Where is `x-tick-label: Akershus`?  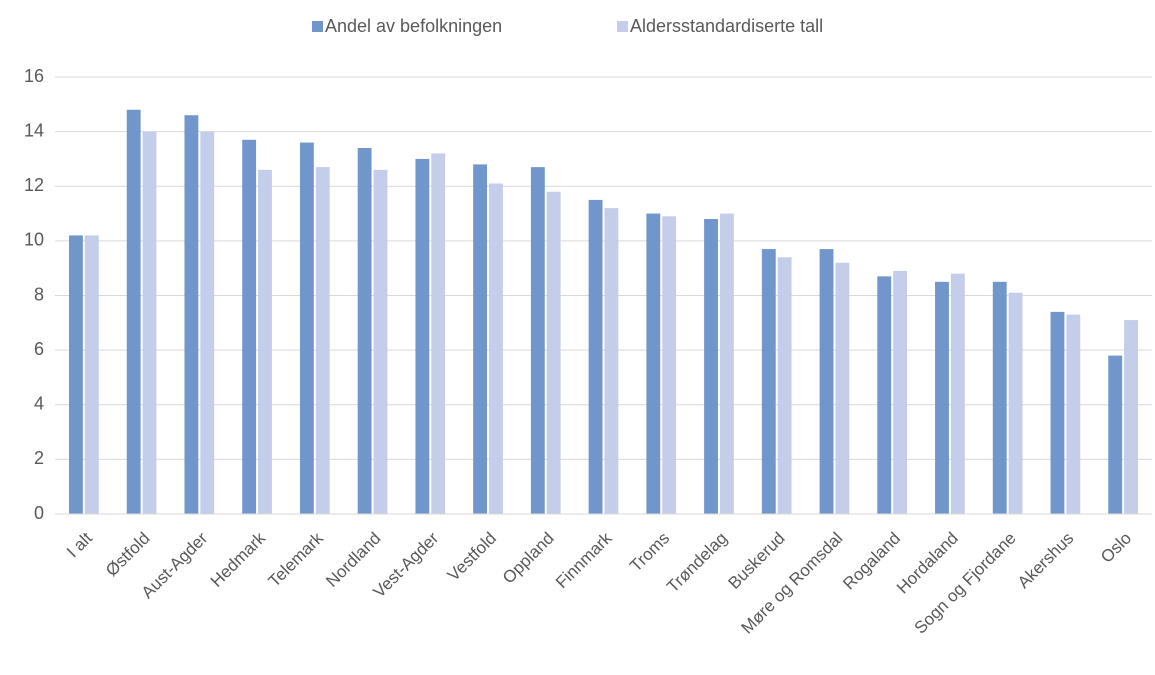
x-tick-label: Akershus is located at coordinates (1046, 561).